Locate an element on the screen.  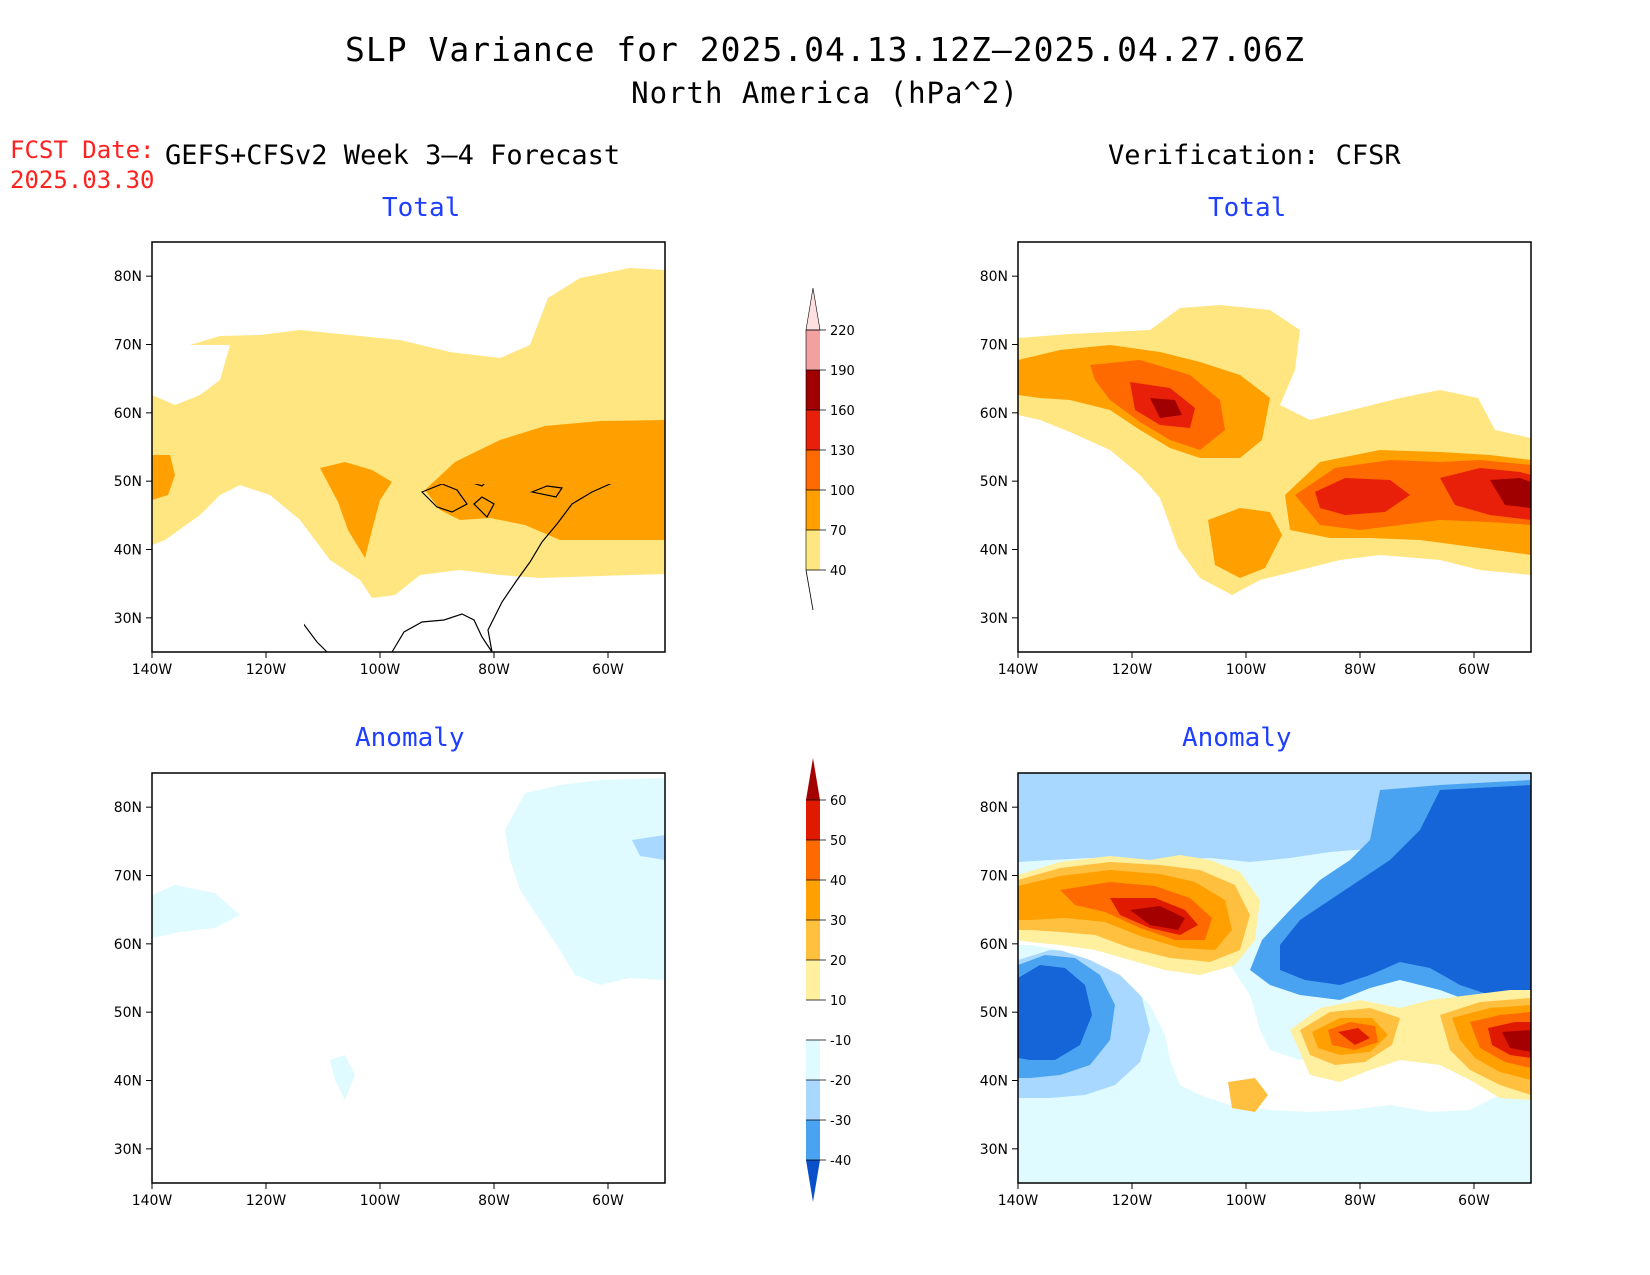
verification-total-title: Total is located at coordinates (1247, 208).